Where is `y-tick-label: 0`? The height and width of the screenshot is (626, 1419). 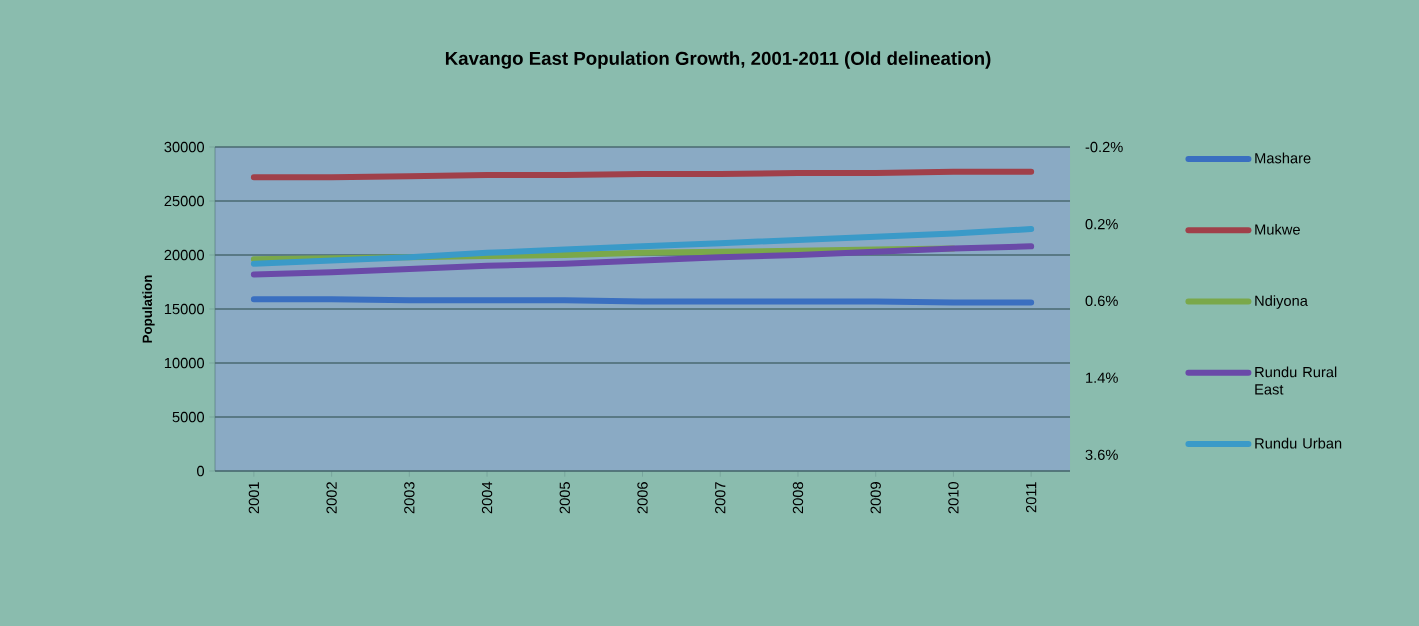 y-tick-label: 0 is located at coordinates (201, 471).